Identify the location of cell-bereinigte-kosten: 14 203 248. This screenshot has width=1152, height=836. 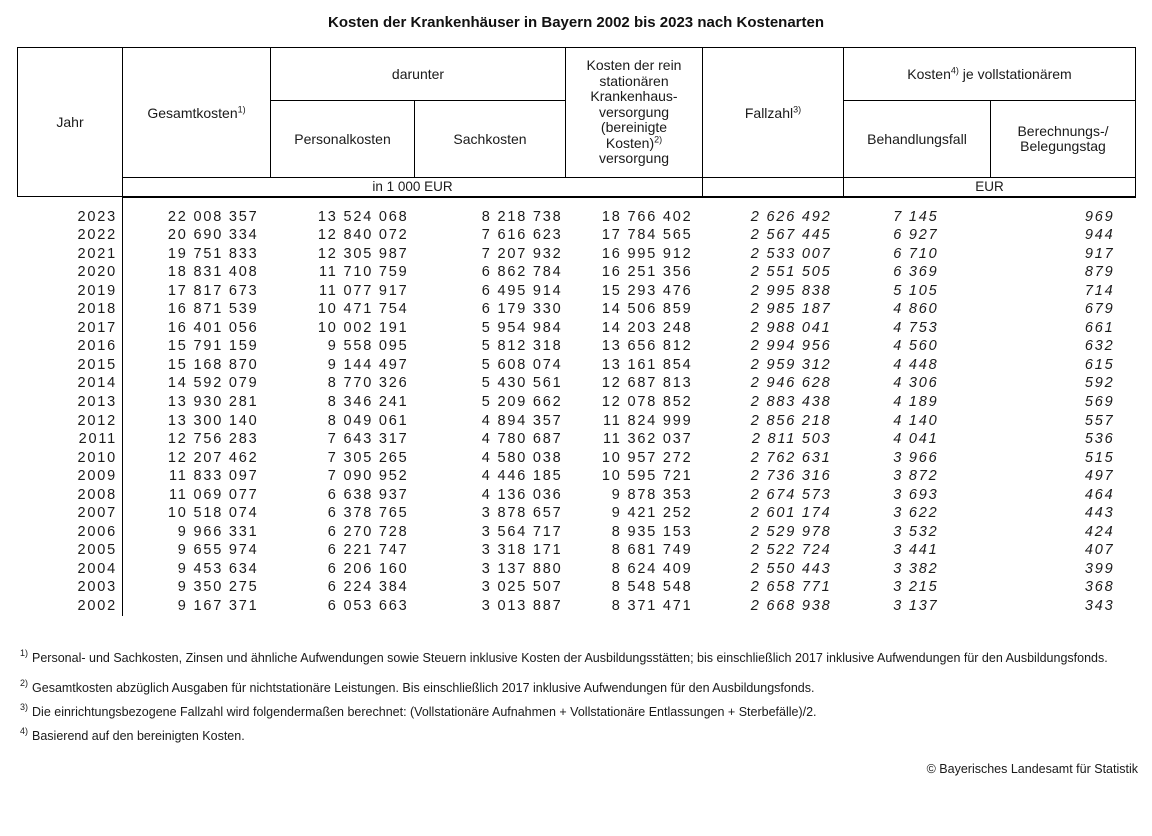
(647, 327).